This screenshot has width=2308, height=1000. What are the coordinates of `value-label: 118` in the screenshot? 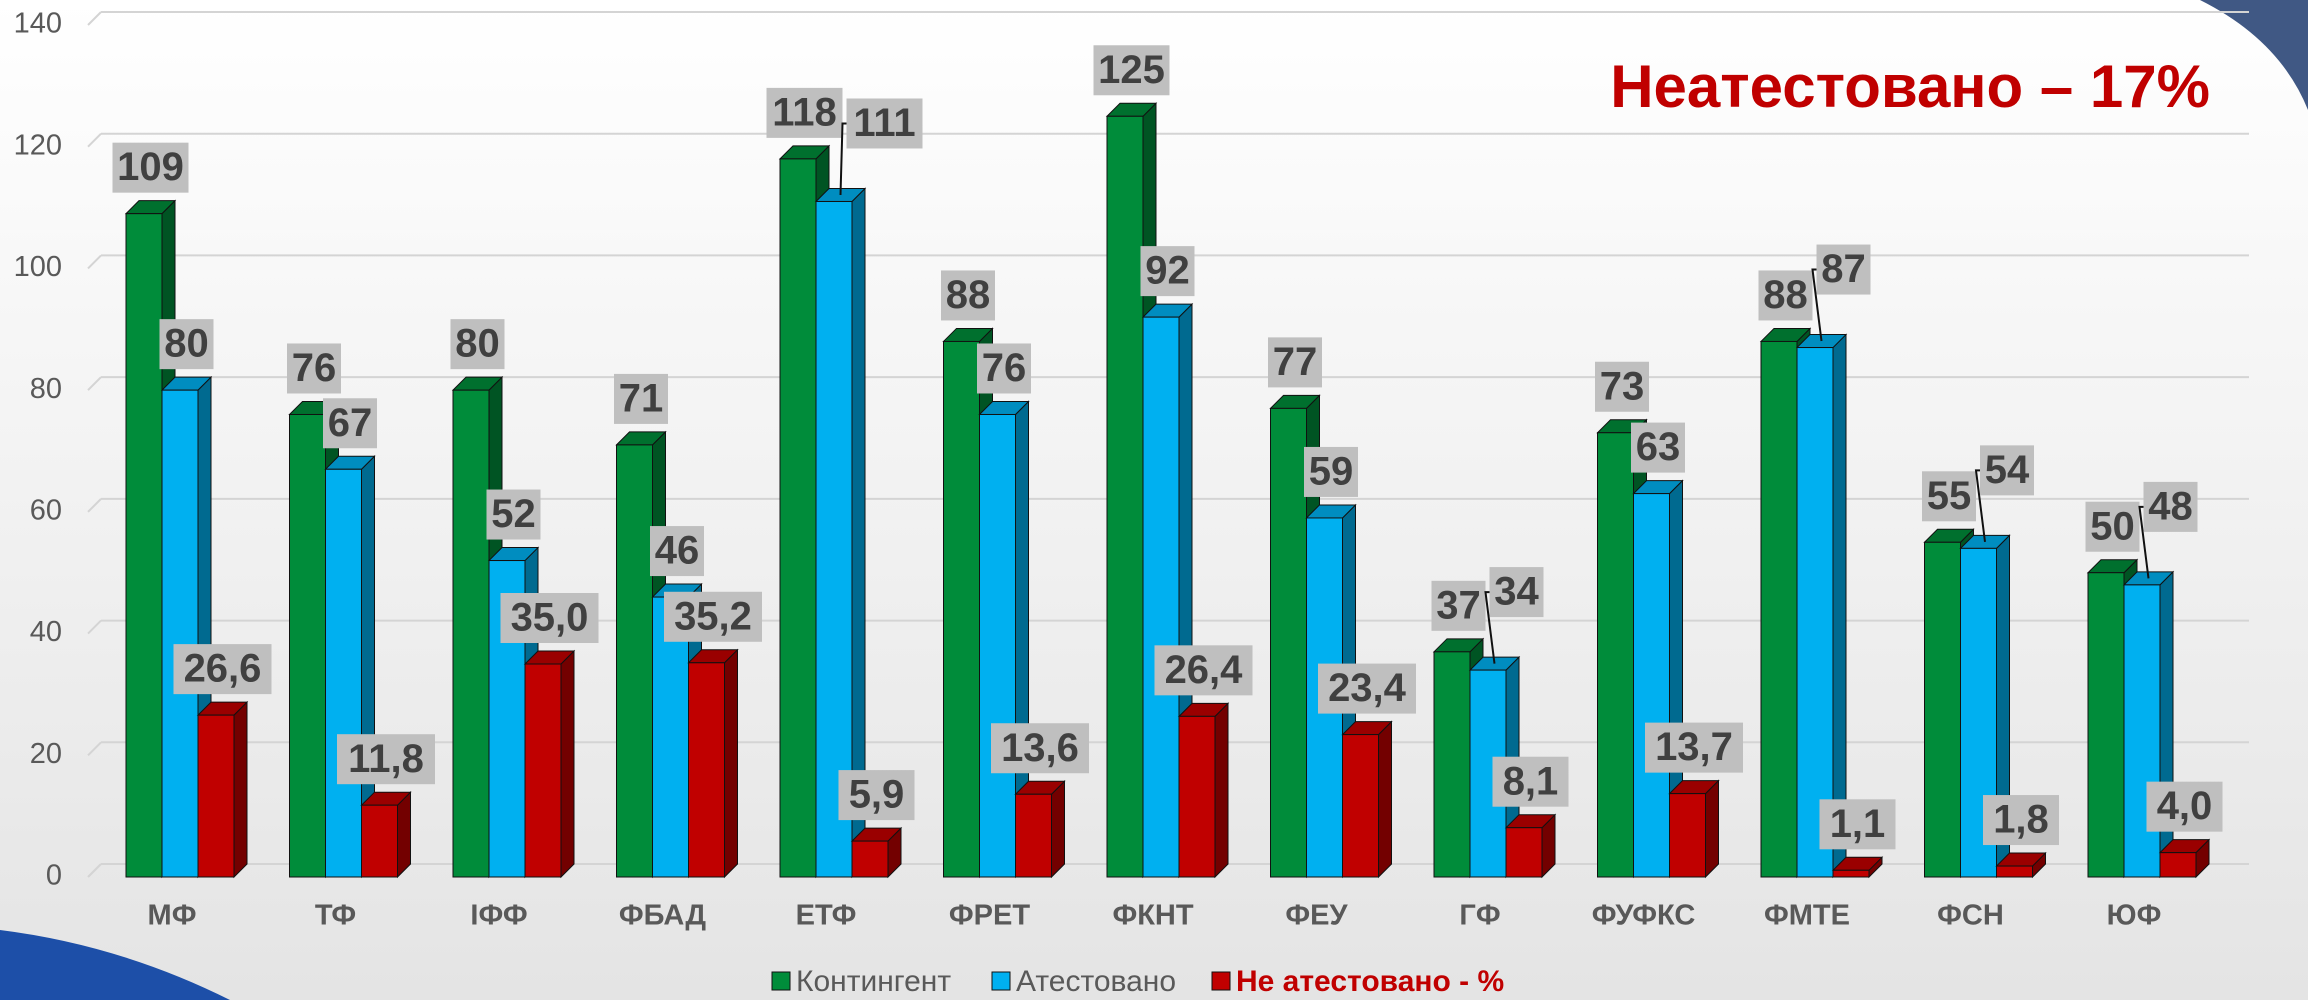 It's located at (804, 112).